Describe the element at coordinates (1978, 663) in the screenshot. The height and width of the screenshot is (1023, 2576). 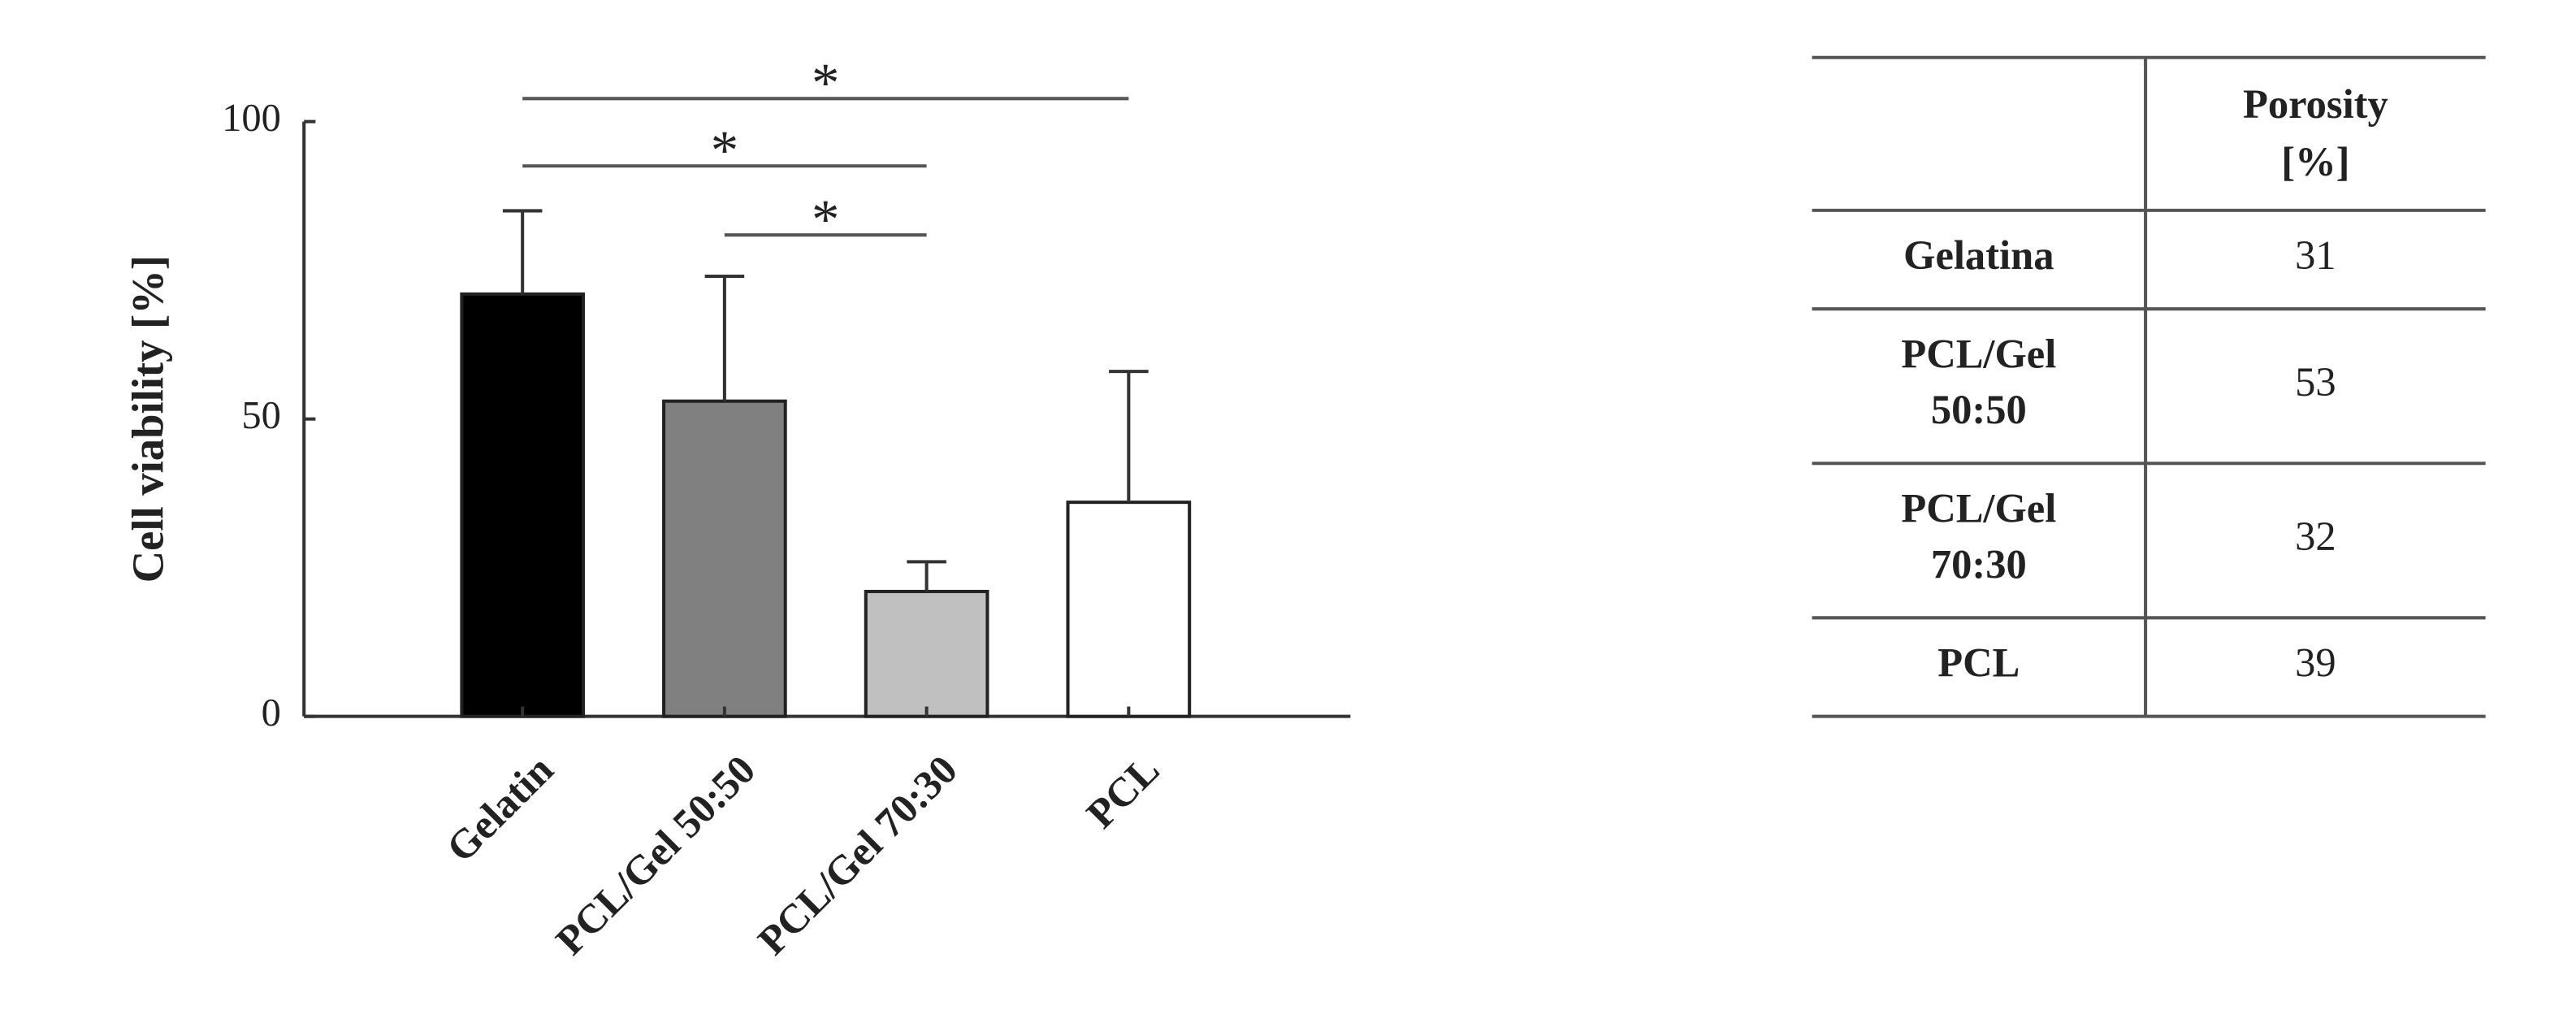
I see `row-label: PCL` at that location.